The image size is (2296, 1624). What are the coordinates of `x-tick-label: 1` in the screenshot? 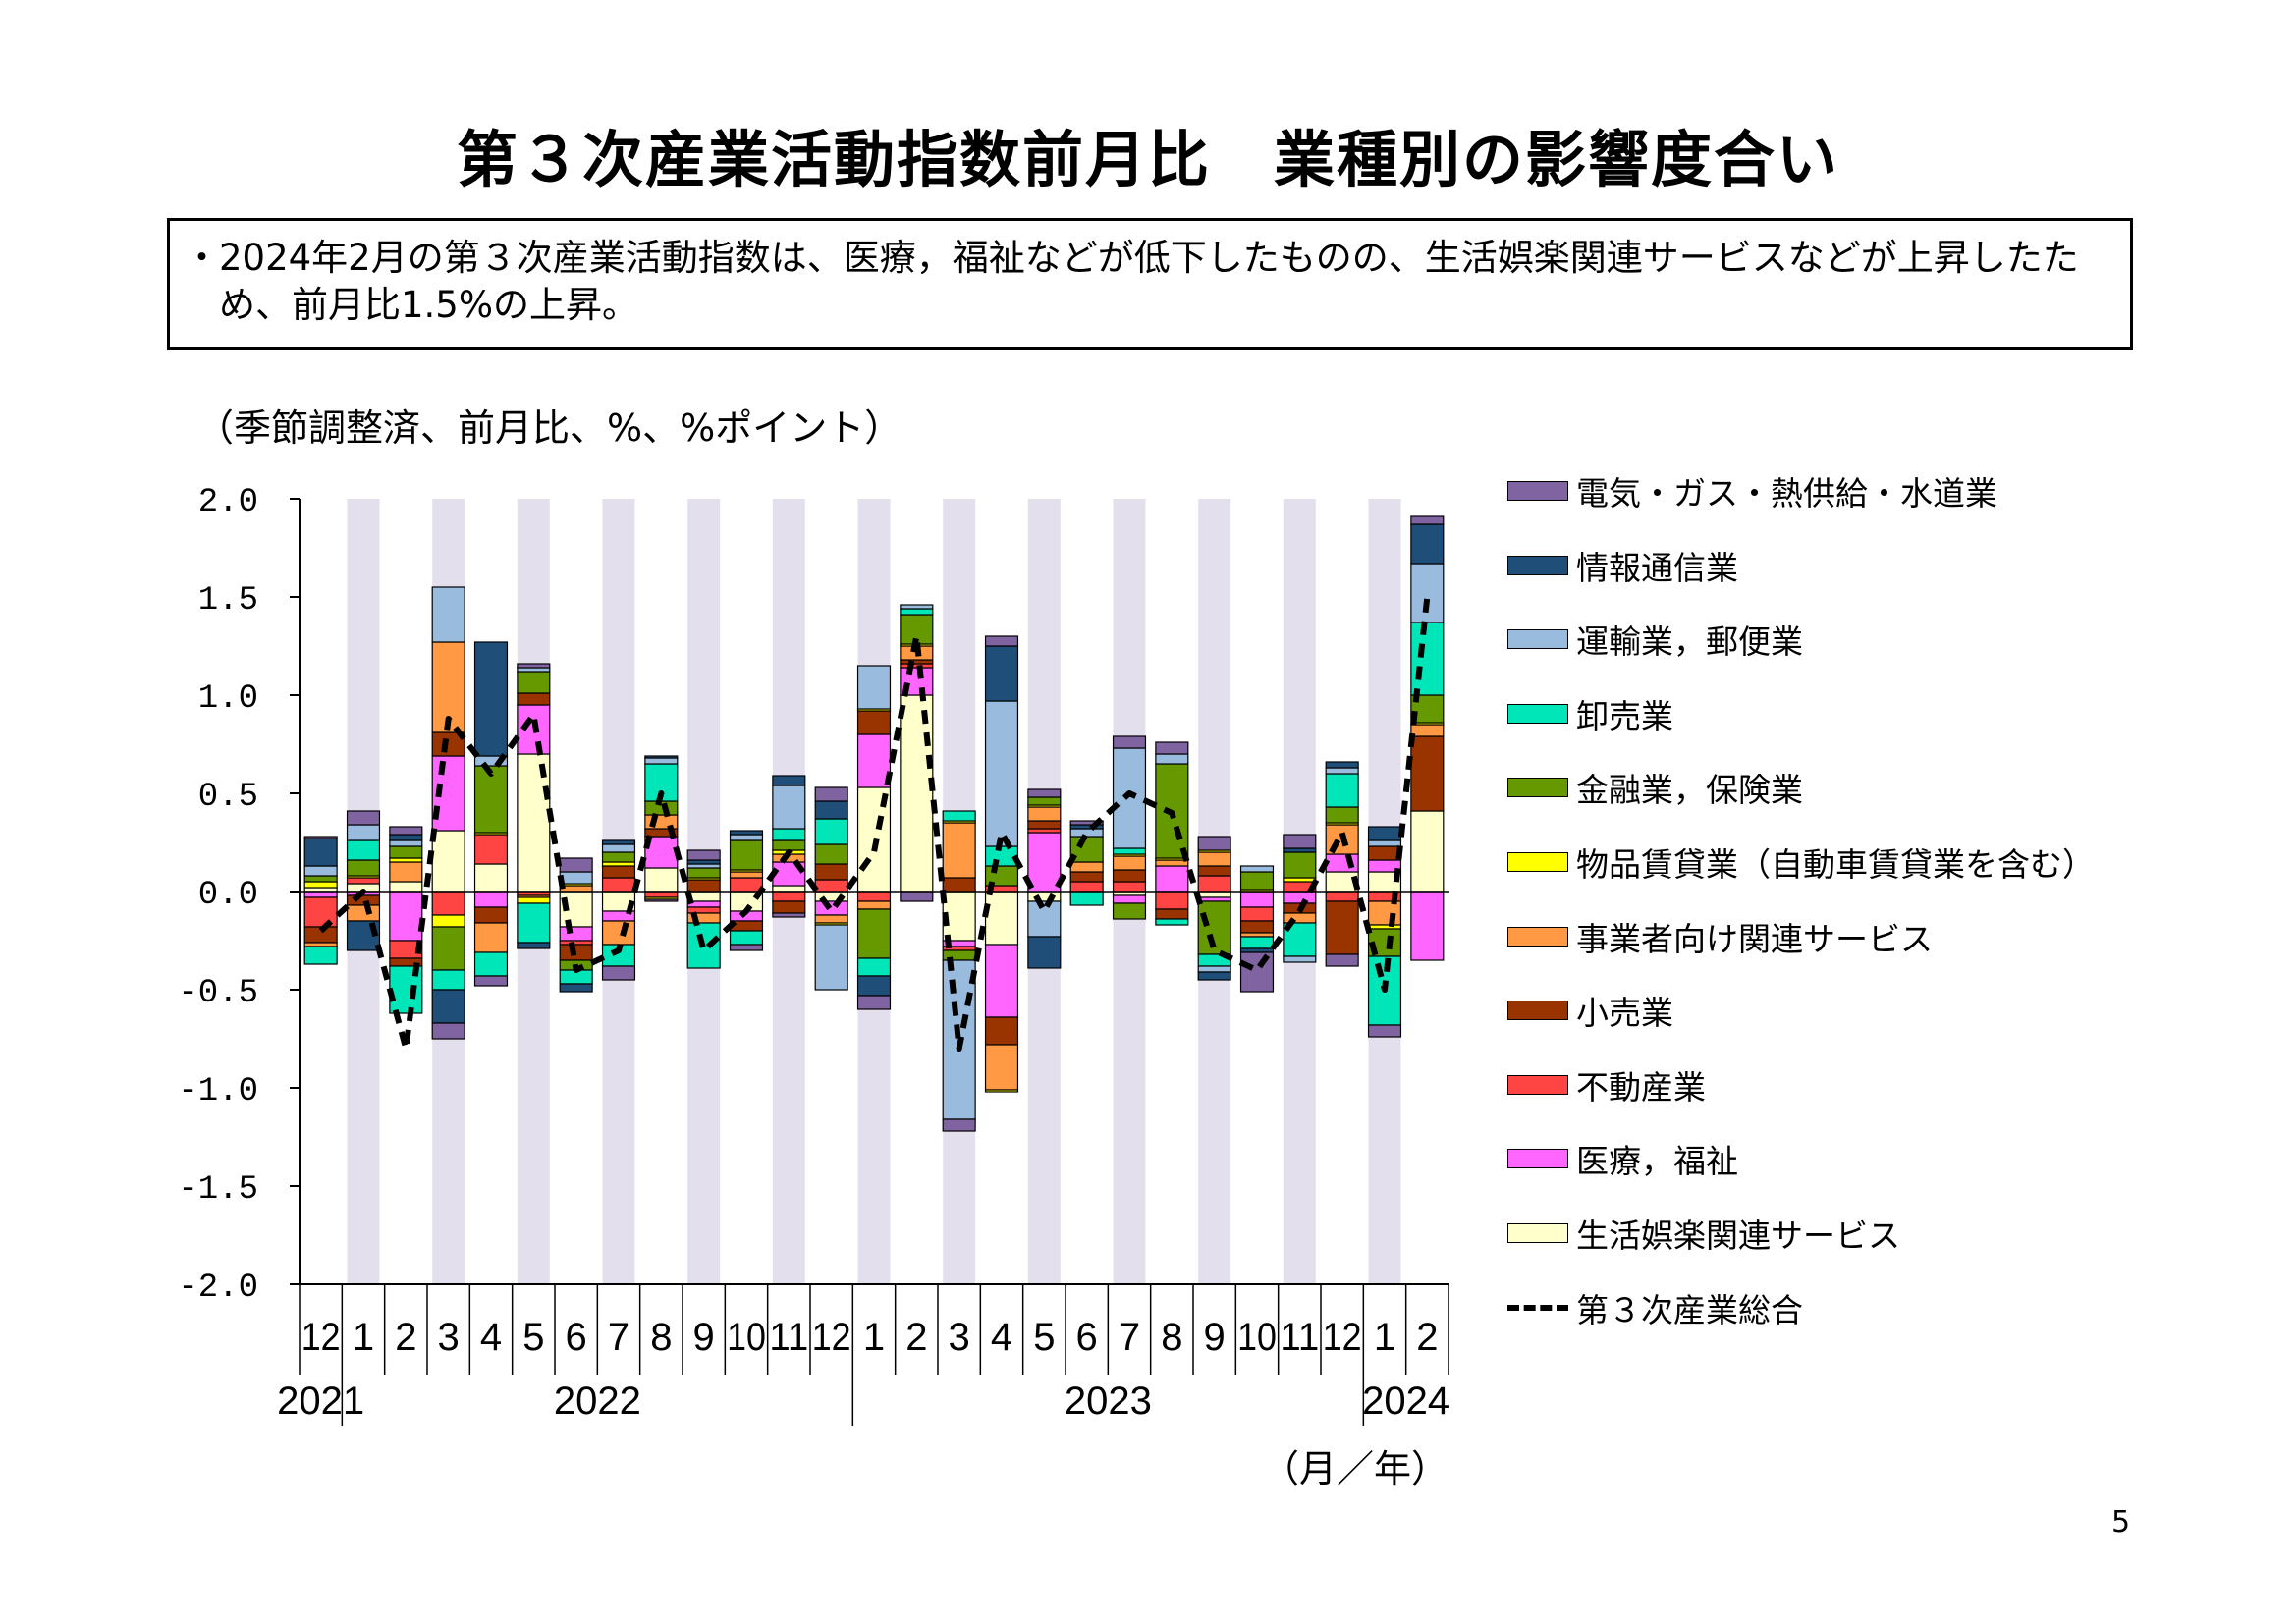 It's located at (1384, 1337).